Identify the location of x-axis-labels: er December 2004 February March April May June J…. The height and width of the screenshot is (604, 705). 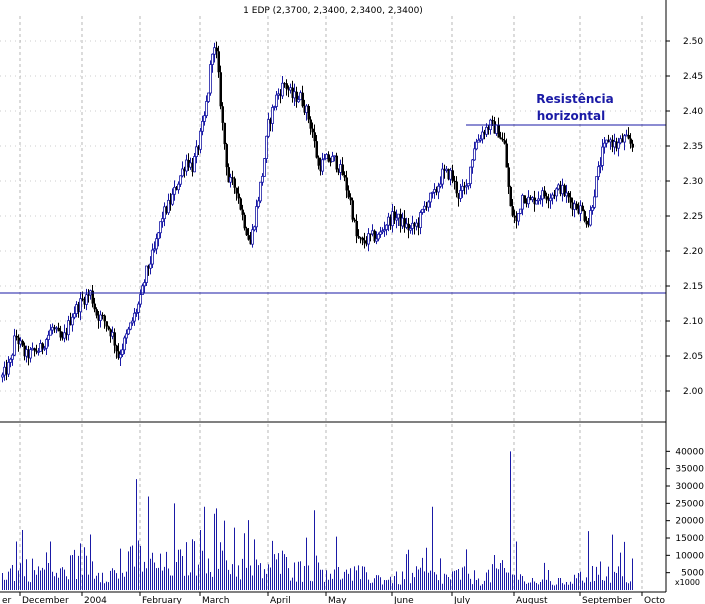
(334, 598).